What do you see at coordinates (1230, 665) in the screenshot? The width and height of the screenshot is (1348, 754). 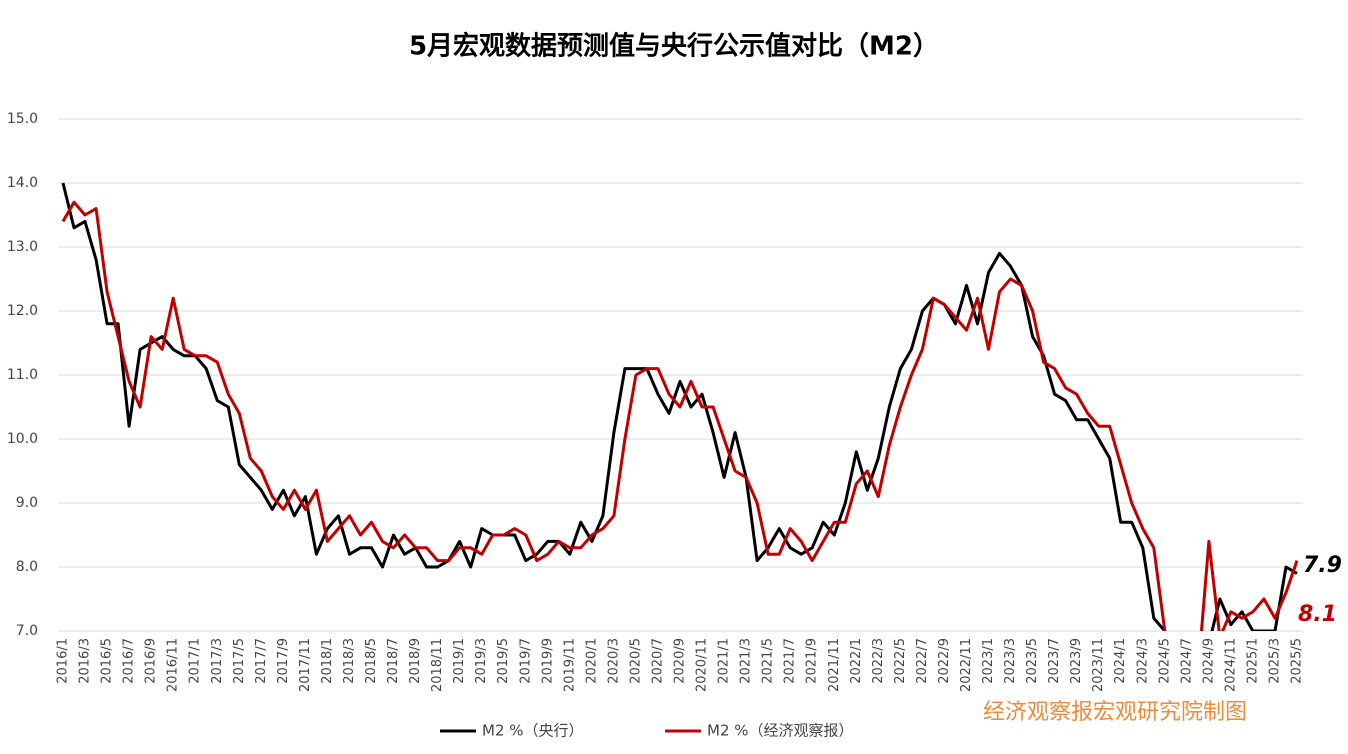 I see `x-tick-label: 2024/11` at bounding box center [1230, 665].